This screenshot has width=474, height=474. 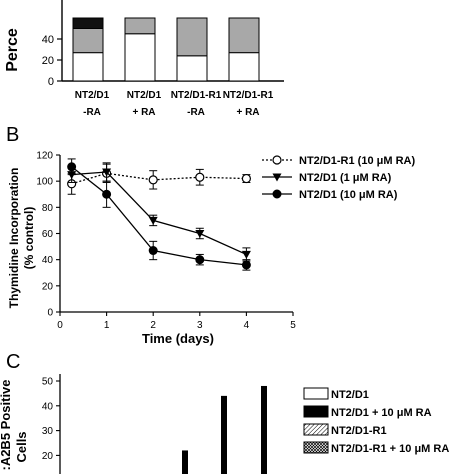 What do you see at coordinates (178, 338) in the screenshot?
I see `panel-b-x-axis-label: Time (days)` at bounding box center [178, 338].